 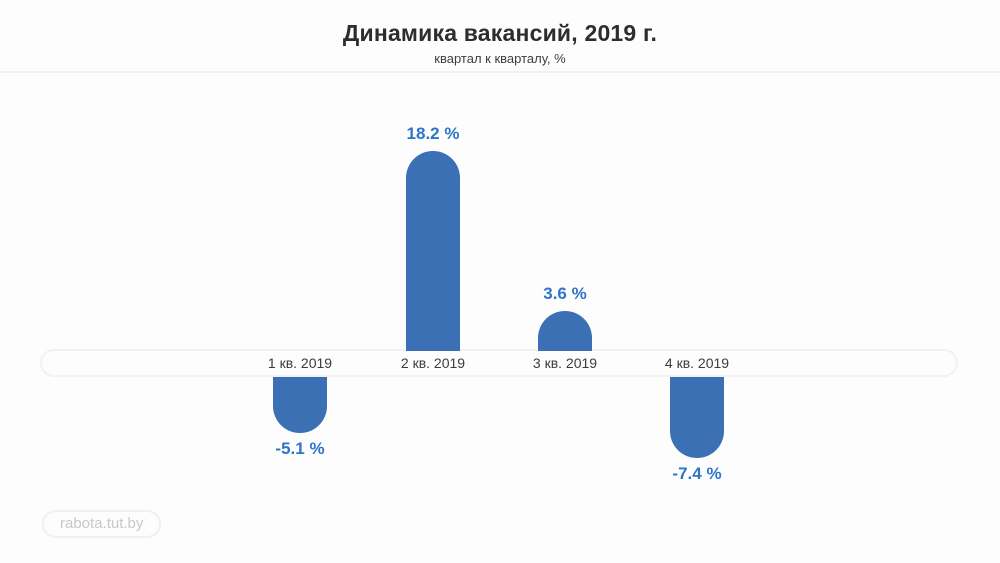 What do you see at coordinates (102, 524) in the screenshot?
I see `source-badge: rabota.tut.by` at bounding box center [102, 524].